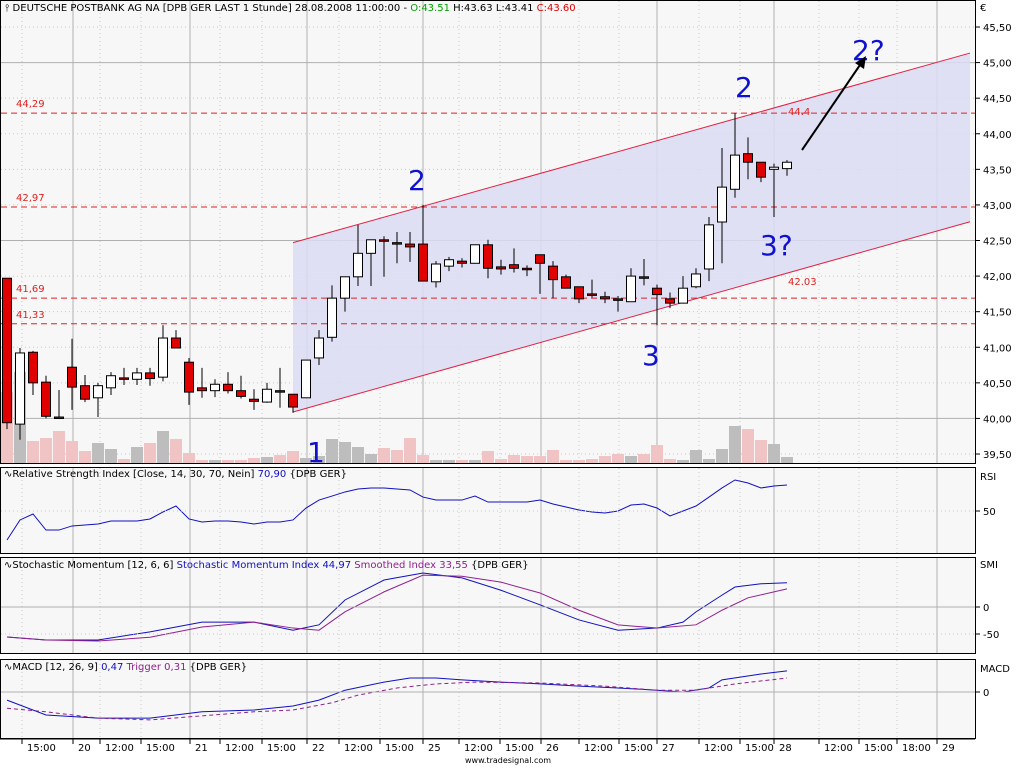 This screenshot has width=1024, height=768. What do you see at coordinates (112, 667) in the screenshot?
I see `macd-value: 0,47` at bounding box center [112, 667].